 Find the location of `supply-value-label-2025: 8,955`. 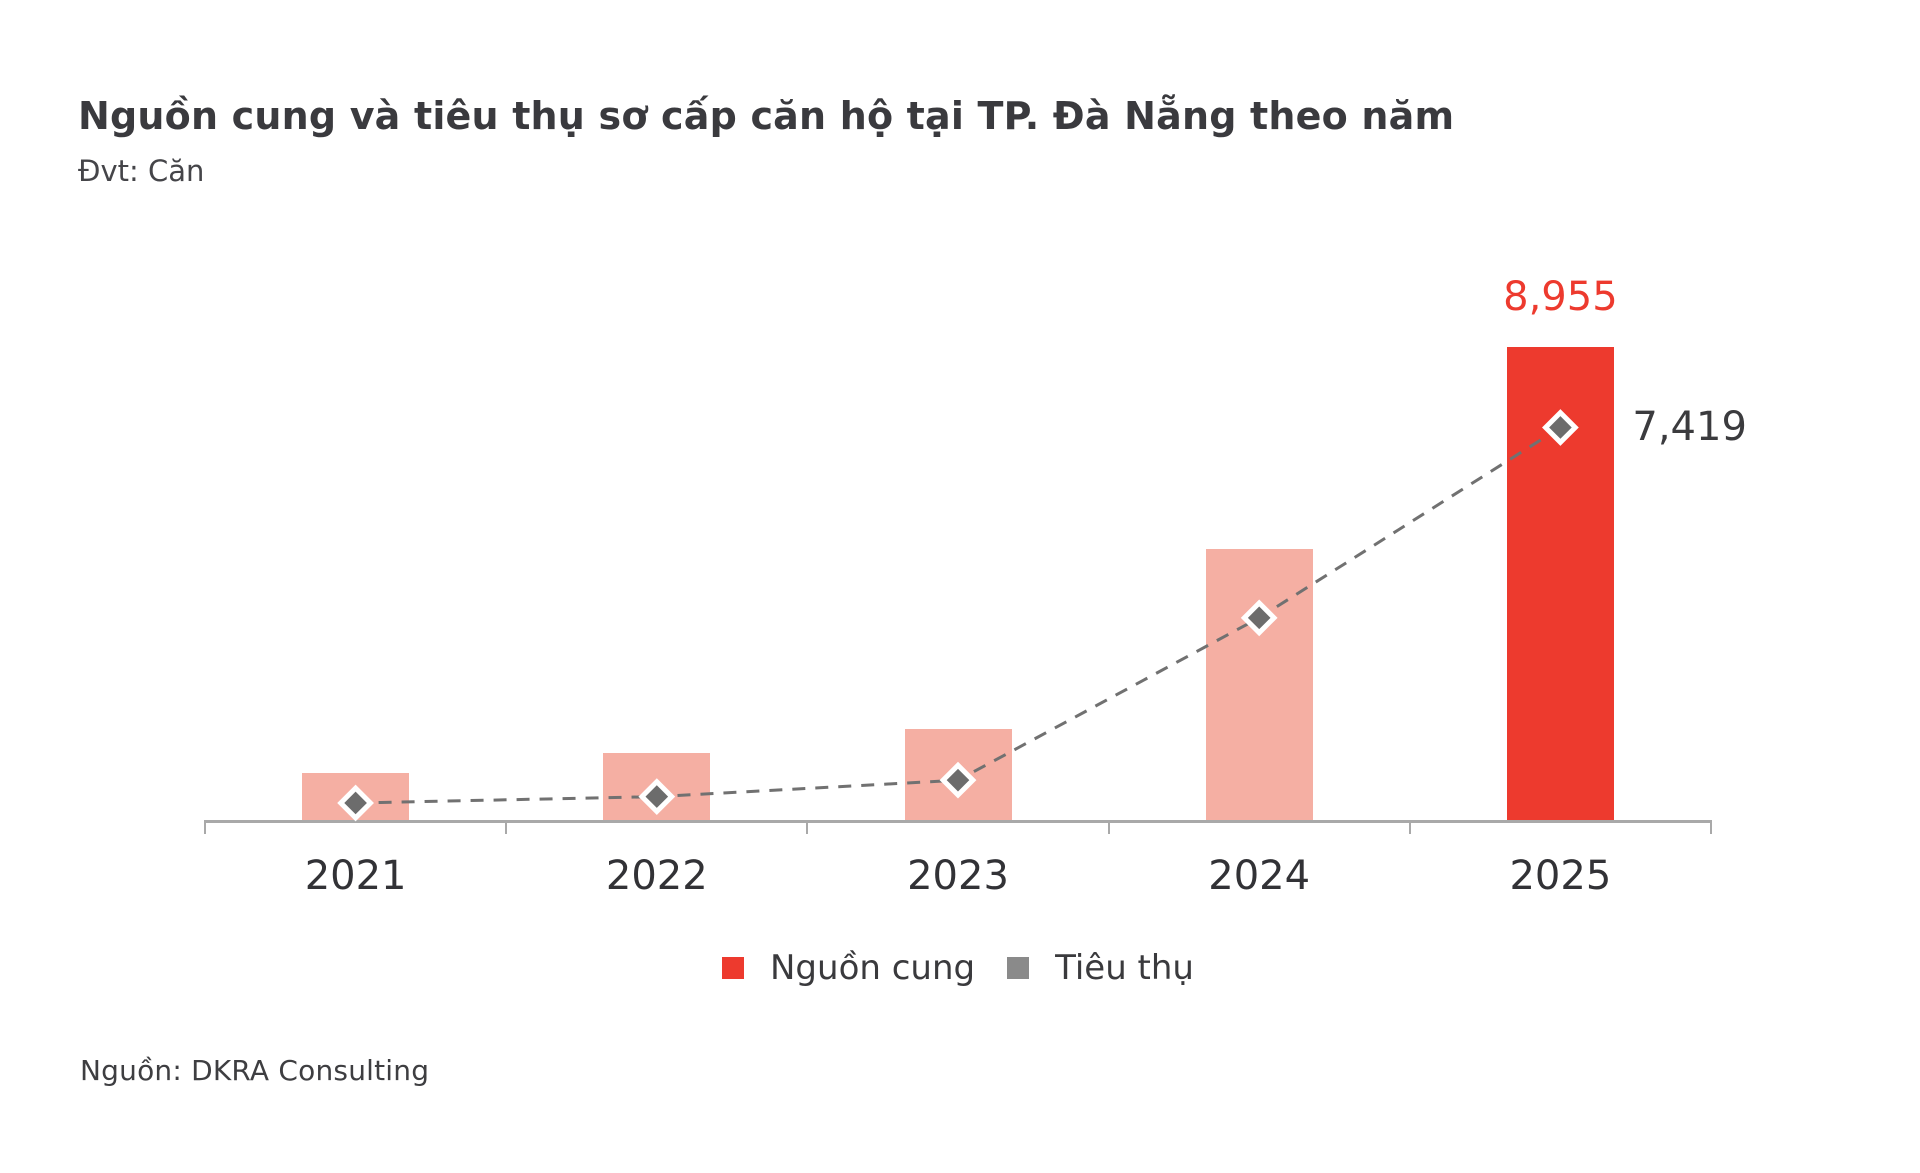

supply-value-label-2025: 8,955 is located at coordinates (1560, 297).